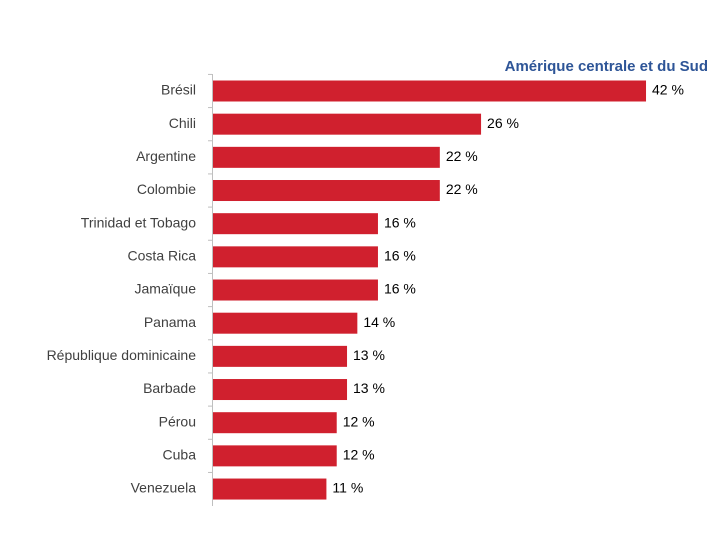 The image size is (720, 540). Describe the element at coordinates (122, 355) in the screenshot. I see `category-label: République dominicaine` at that location.